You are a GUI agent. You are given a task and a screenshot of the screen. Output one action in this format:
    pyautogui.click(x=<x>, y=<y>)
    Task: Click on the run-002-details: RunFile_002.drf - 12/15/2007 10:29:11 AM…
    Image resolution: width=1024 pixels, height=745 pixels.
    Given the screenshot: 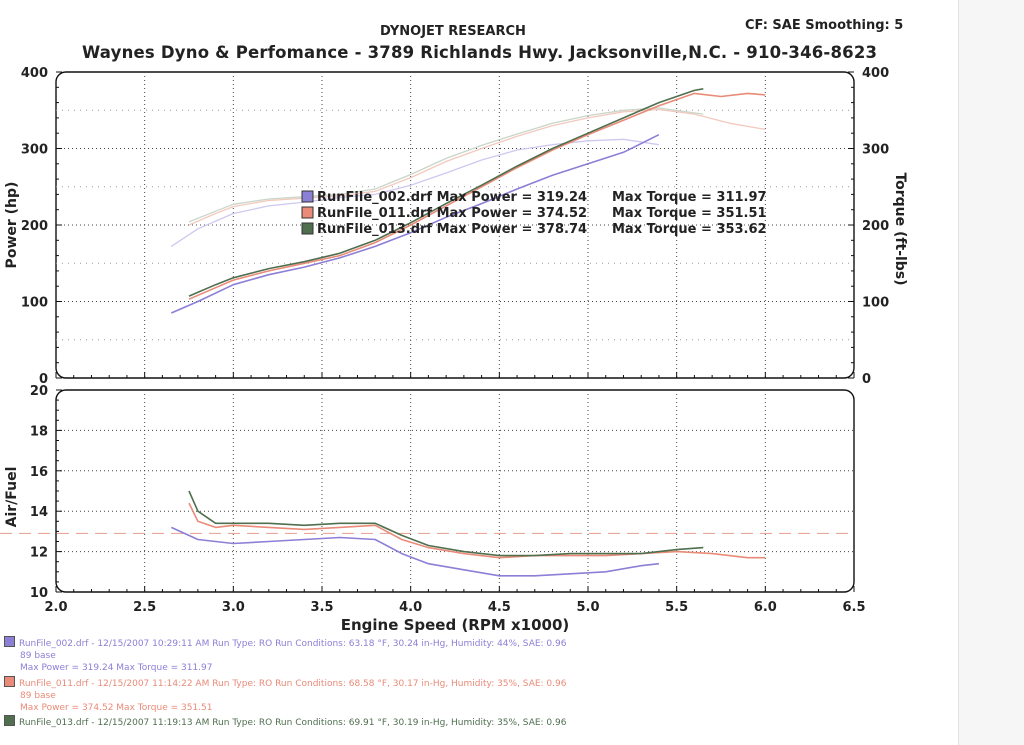 What is the action you would take?
    pyautogui.click(x=293, y=644)
    